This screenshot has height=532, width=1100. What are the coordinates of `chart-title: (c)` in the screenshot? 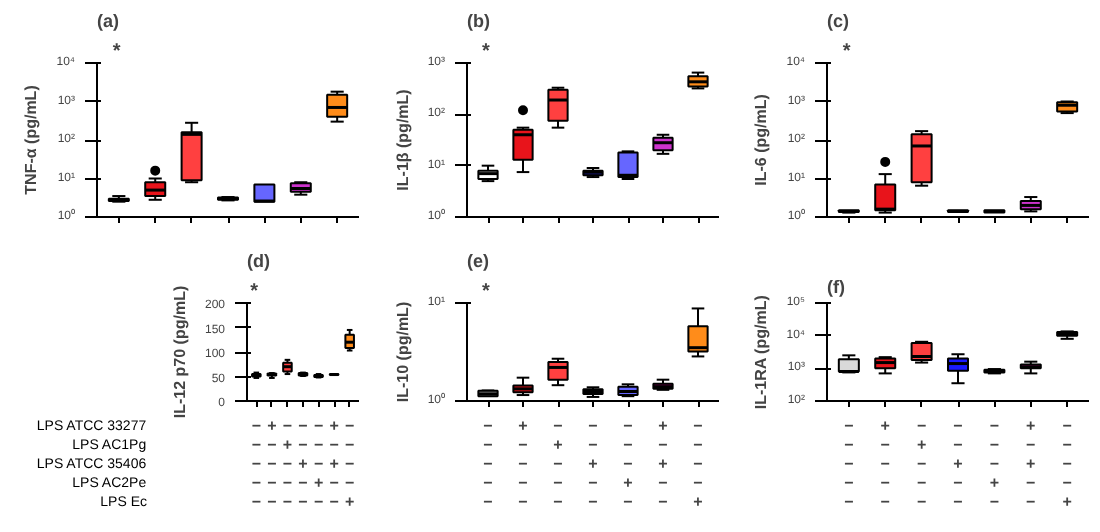 It's located at (838, 21).